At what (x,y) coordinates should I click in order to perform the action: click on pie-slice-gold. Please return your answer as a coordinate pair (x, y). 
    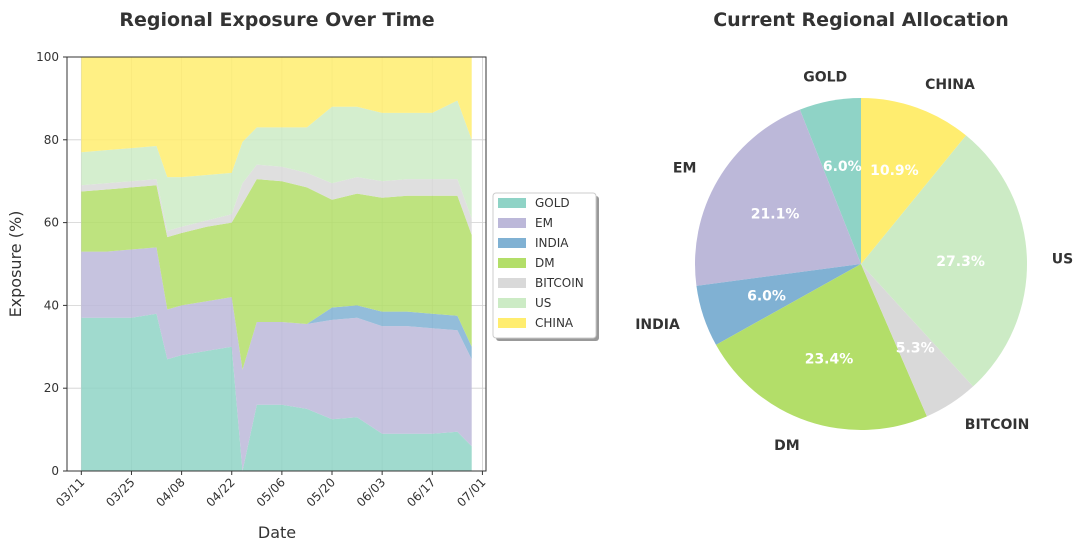
    Looking at the image, I should click on (830, 181).